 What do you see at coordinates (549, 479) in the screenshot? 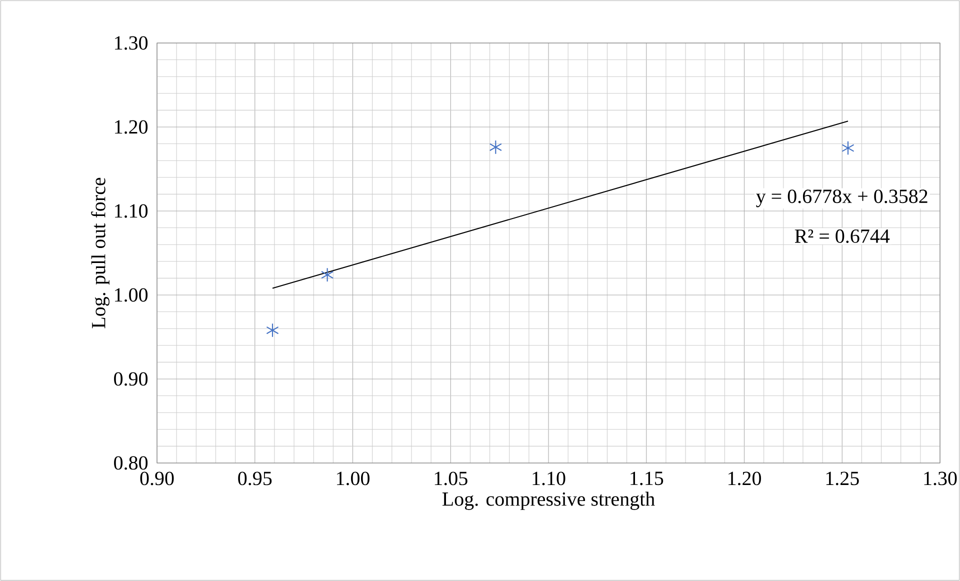
I see `x-tick-label: 1.10` at bounding box center [549, 479].